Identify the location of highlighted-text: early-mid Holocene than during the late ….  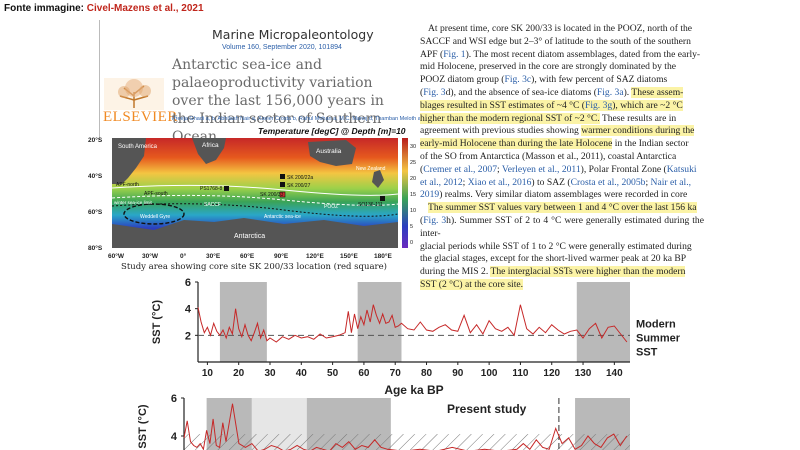
(516, 144).